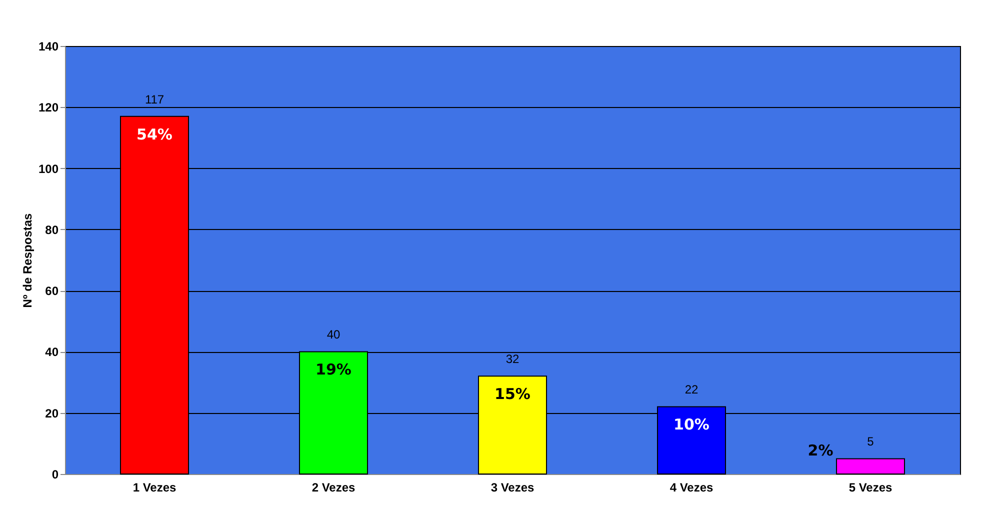  I want to click on data-label: 117, so click(154, 99).